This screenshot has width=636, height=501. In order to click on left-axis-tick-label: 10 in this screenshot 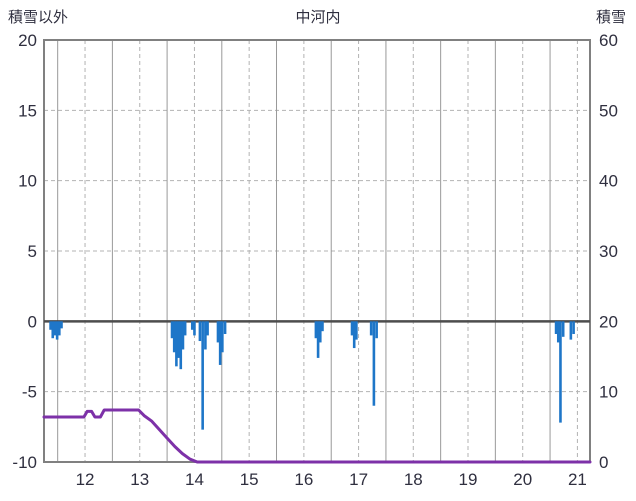, I will do `click(27, 181)`.